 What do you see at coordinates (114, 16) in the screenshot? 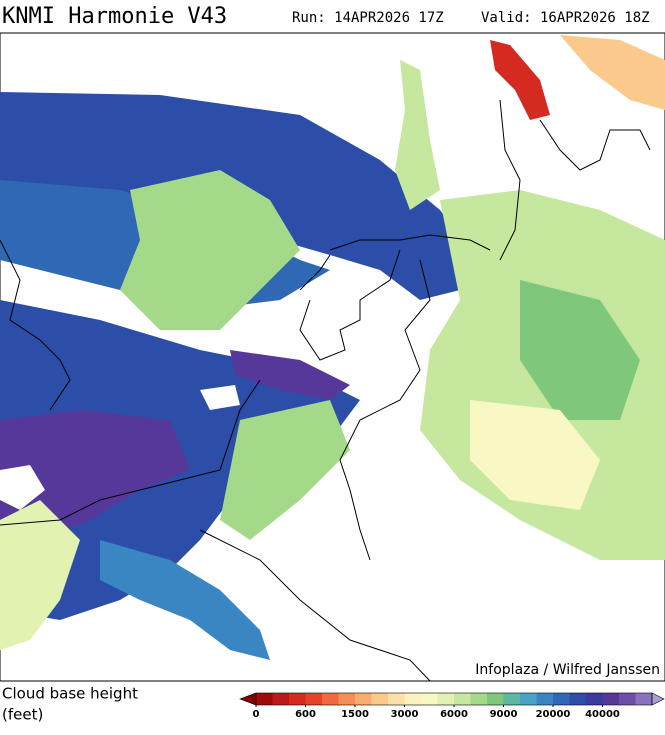
I see `title: KNMI Harmonie V43` at bounding box center [114, 16].